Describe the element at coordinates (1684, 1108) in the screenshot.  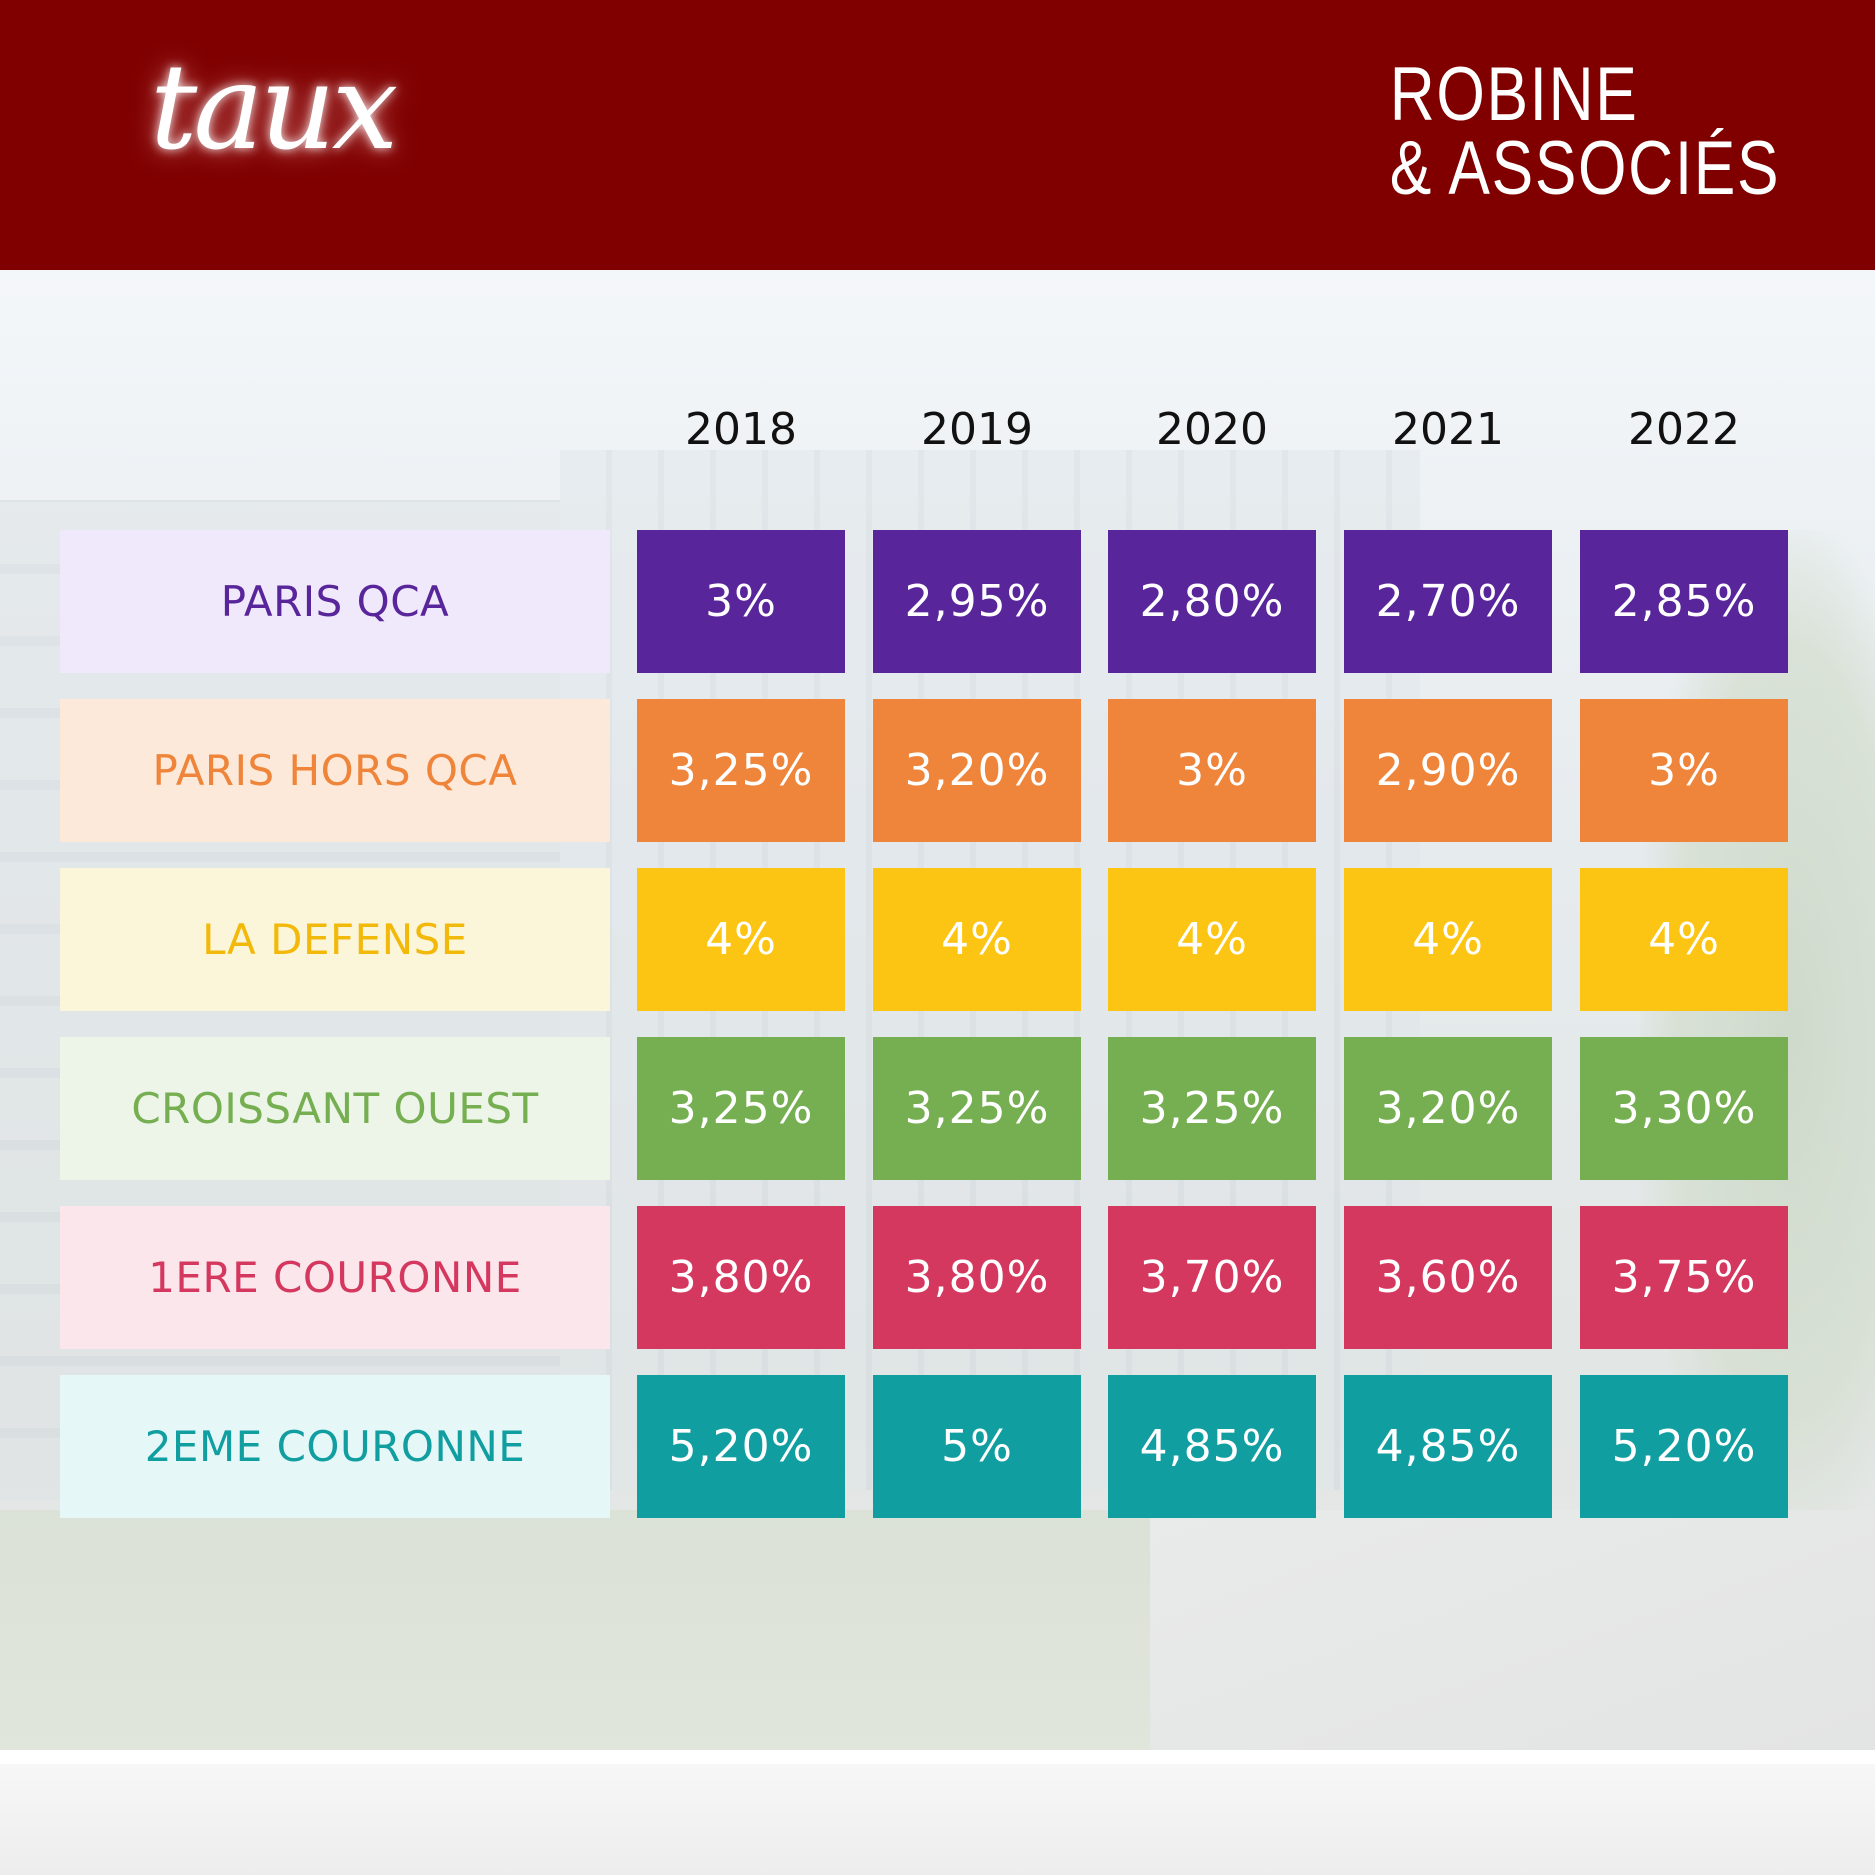
I see `rate-cell-croissant-ouest-2022: 3,30%` at that location.